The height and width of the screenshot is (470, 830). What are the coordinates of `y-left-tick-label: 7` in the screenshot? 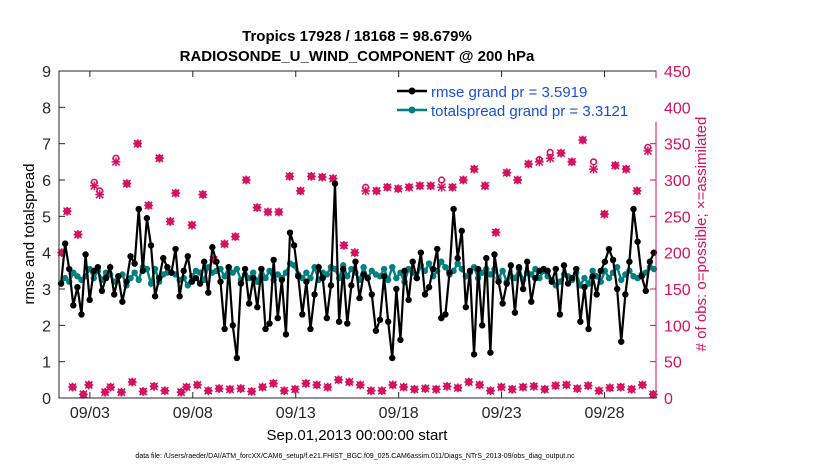 It's located at (46, 145).